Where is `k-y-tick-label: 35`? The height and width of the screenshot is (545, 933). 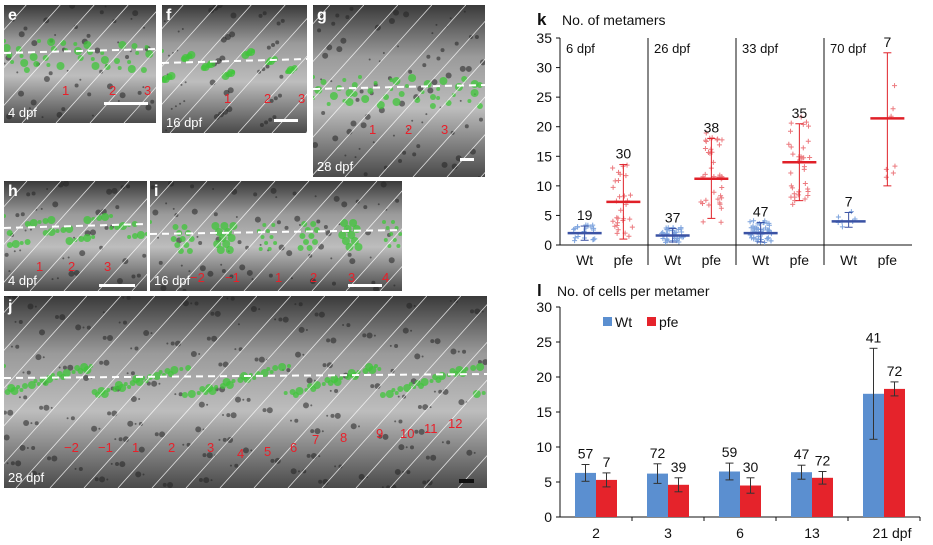 k-y-tick-label: 35 is located at coordinates (544, 38).